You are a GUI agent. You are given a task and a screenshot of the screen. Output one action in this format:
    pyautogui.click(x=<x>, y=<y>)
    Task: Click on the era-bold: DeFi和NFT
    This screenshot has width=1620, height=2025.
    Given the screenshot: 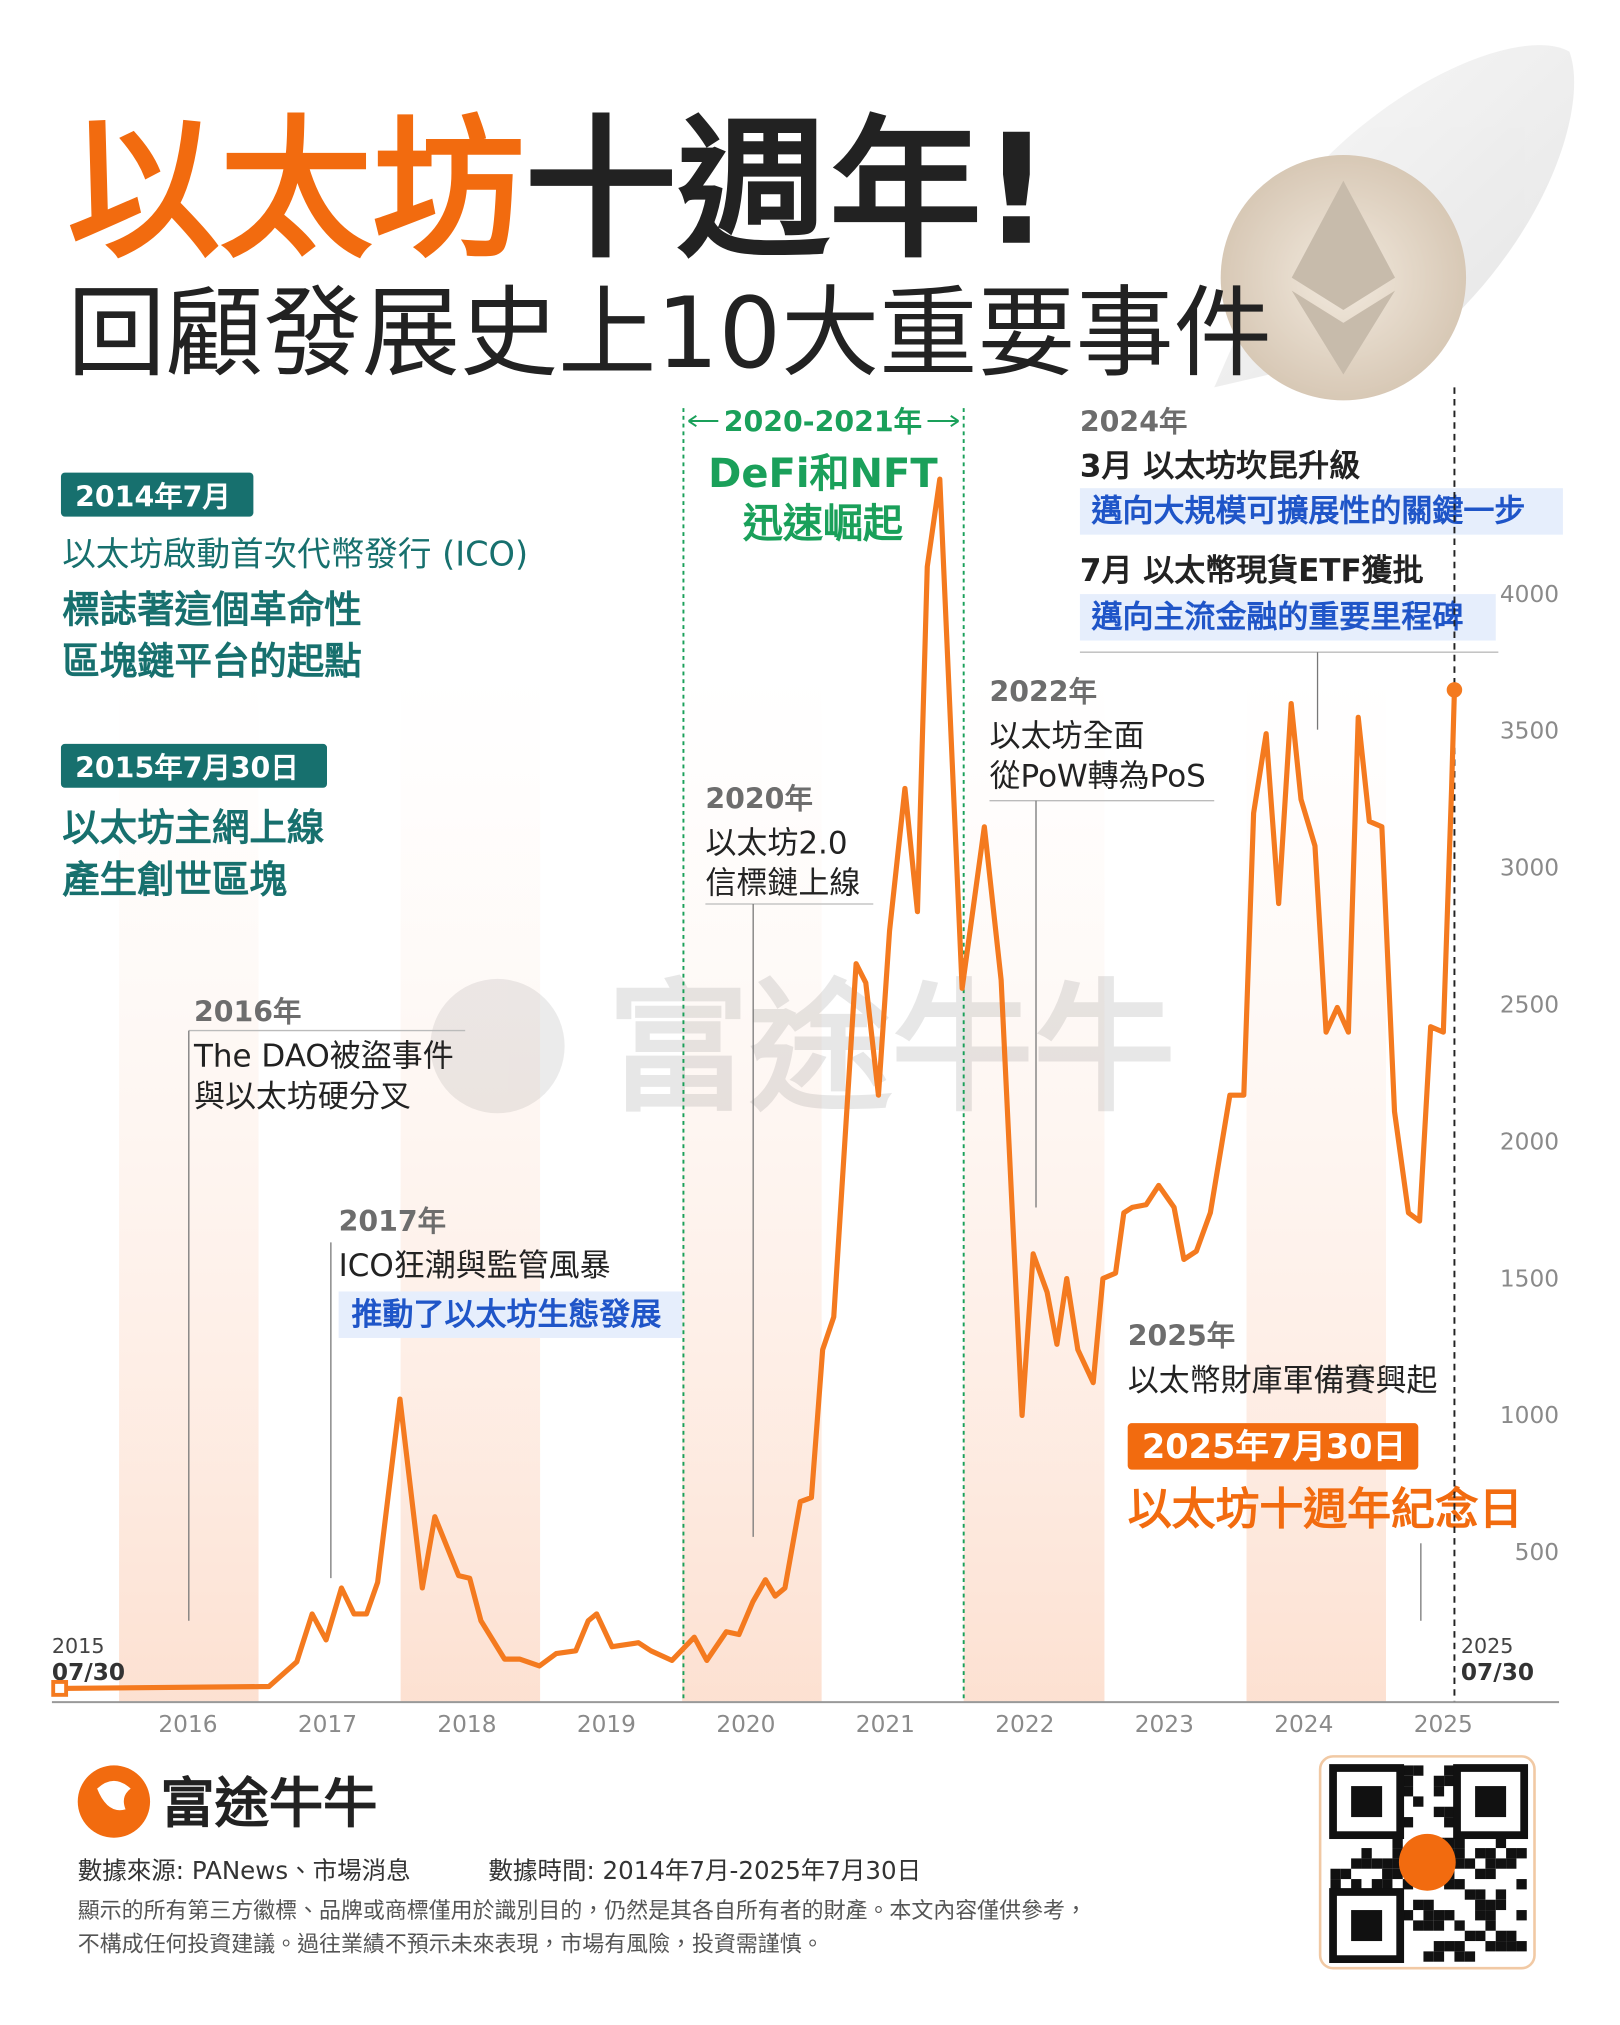 What is the action you would take?
    pyautogui.click(x=823, y=474)
    